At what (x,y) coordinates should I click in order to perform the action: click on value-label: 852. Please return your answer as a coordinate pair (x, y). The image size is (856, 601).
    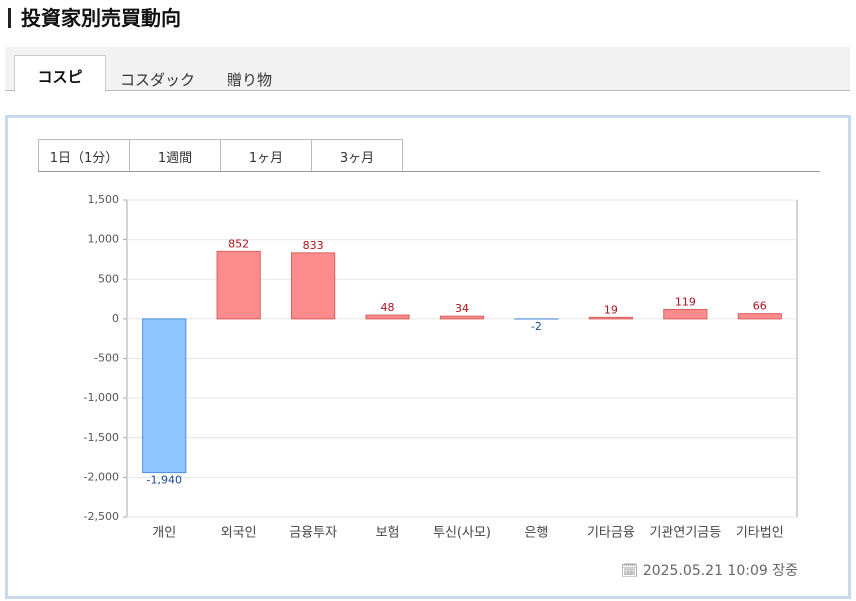
    Looking at the image, I should click on (238, 243).